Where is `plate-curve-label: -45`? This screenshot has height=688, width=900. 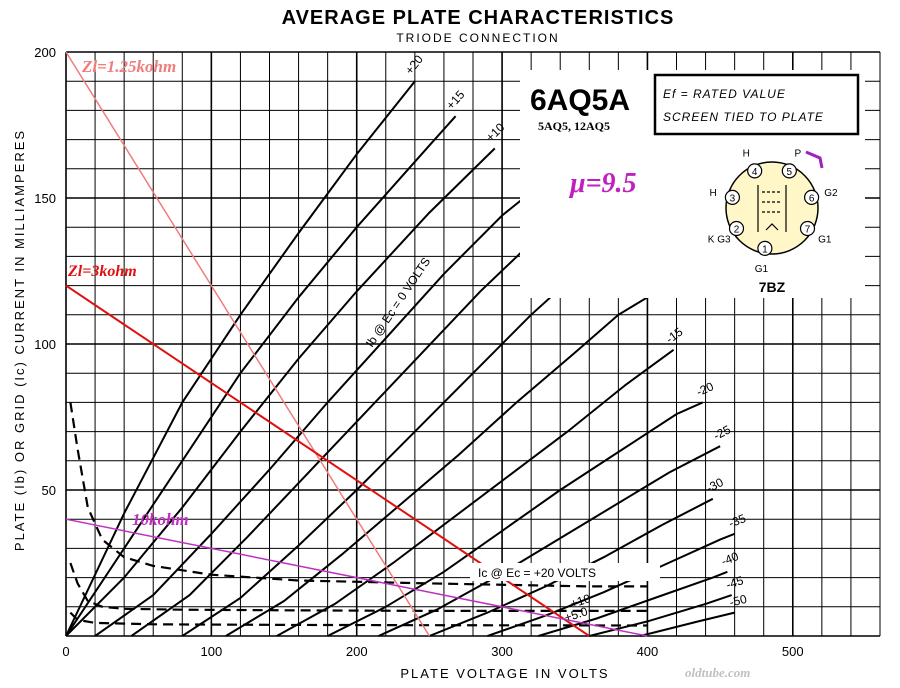 plate-curve-label: -45 is located at coordinates (734, 582).